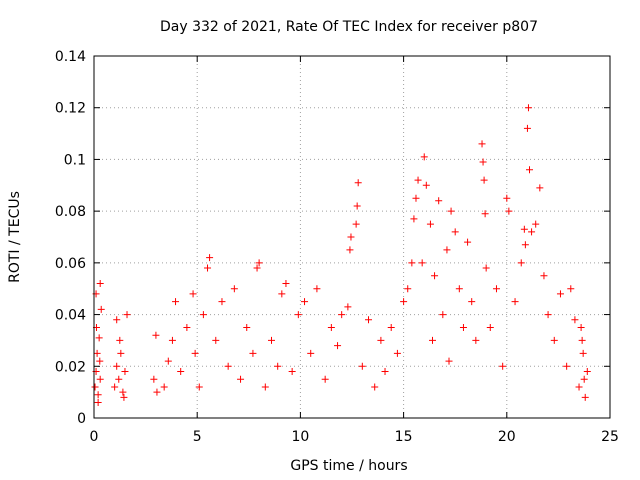 This screenshot has height=480, width=640. I want to click on x-axis-label: GPS time / hours, so click(348, 466).